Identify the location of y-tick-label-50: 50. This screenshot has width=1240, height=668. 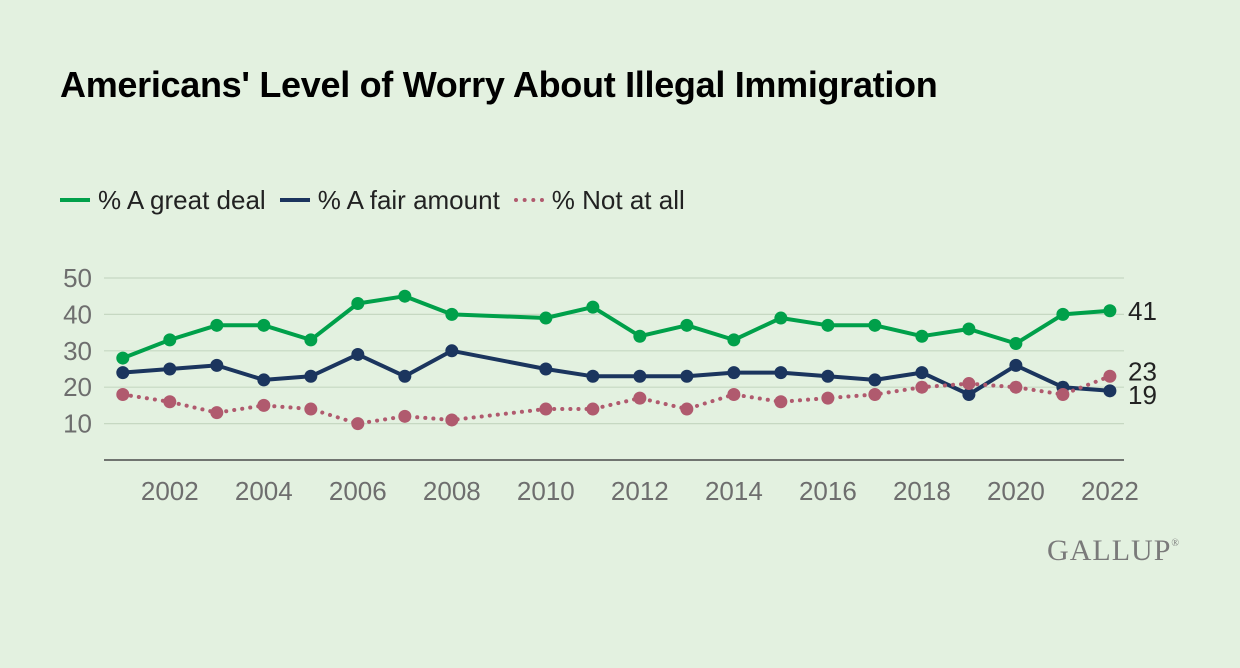
(77, 278).